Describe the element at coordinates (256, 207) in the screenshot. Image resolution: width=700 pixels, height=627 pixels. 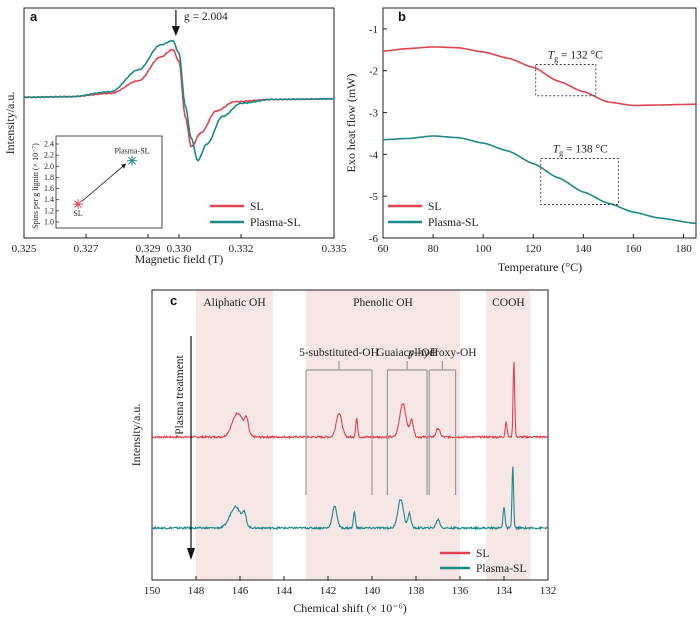
I see `legend-a-sl: SL` at that location.